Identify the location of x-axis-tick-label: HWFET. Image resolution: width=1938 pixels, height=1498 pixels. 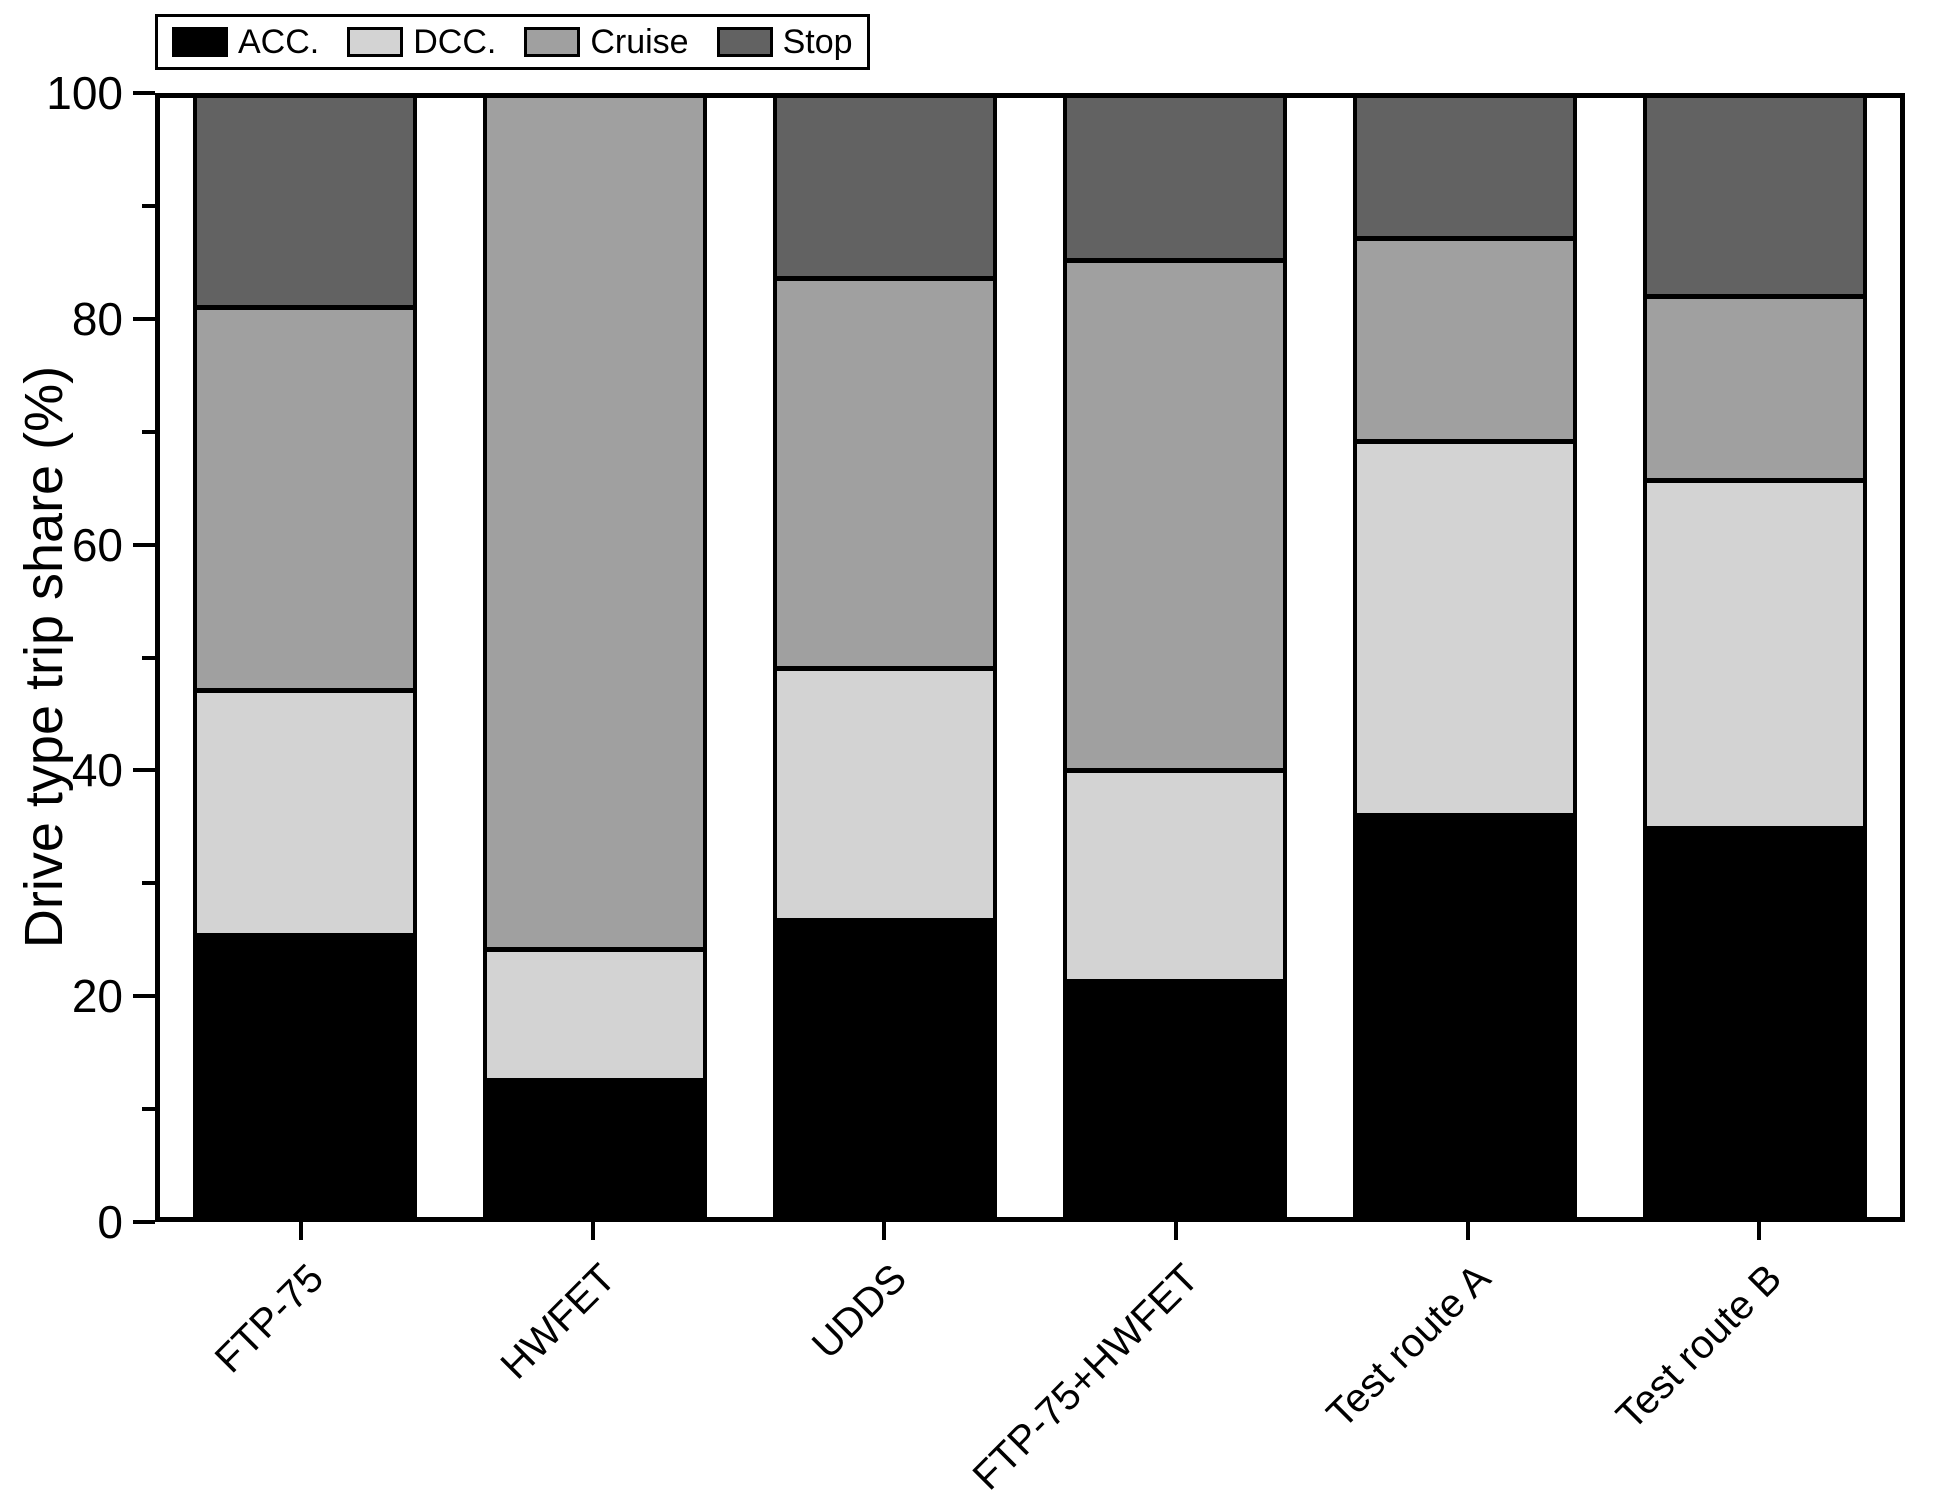
(557, 1322).